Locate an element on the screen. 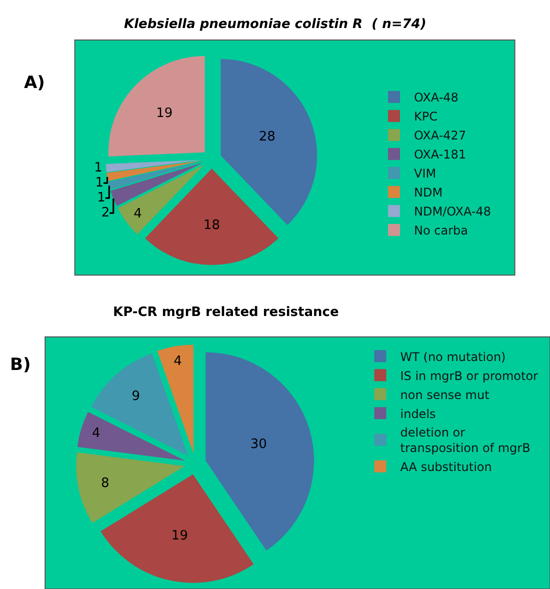 The width and height of the screenshot is (550, 589). chart-title: KP-CR mgrB related resistance is located at coordinates (226, 312).